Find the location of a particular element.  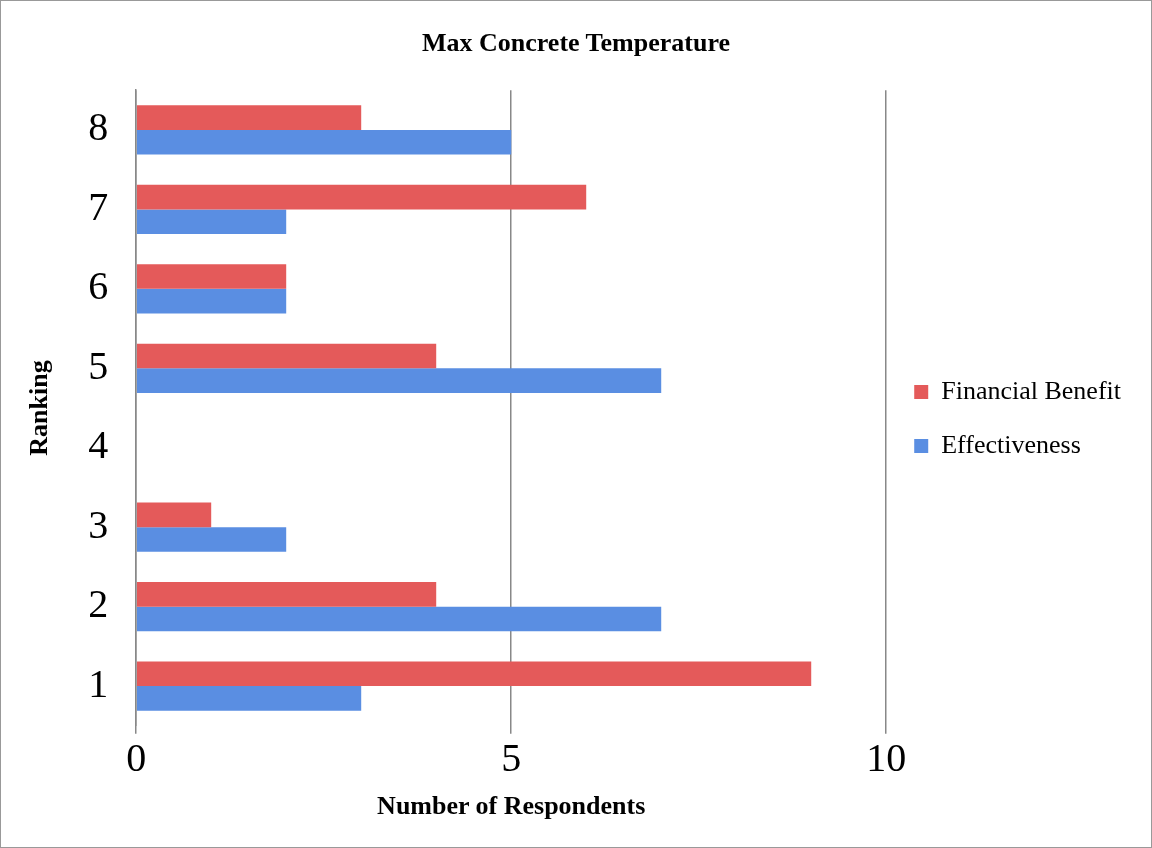

y-axis-title: Ranking is located at coordinates (39, 408).